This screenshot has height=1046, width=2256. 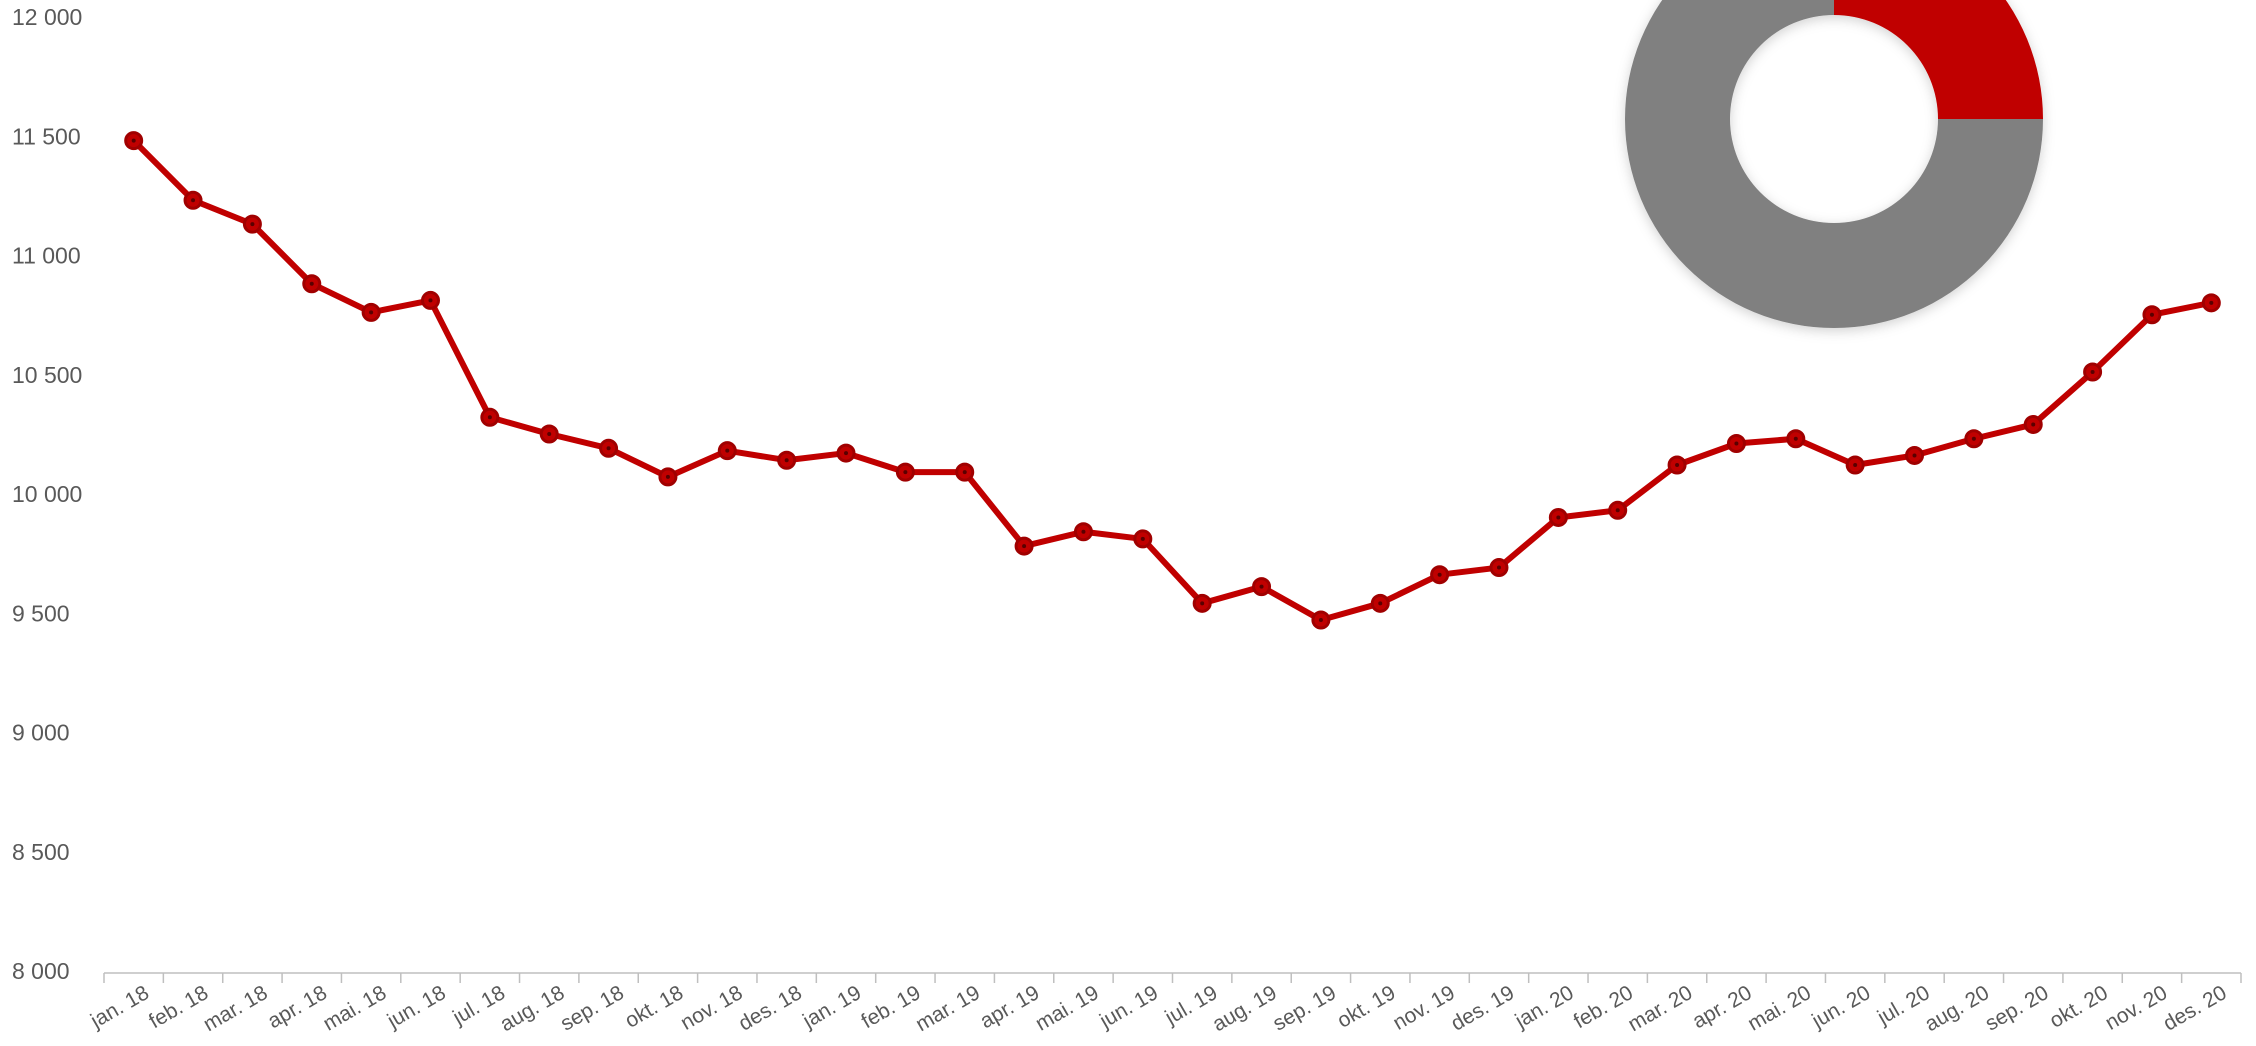 What do you see at coordinates (948, 1008) in the screenshot?
I see `x-tick-label: mar. 19` at bounding box center [948, 1008].